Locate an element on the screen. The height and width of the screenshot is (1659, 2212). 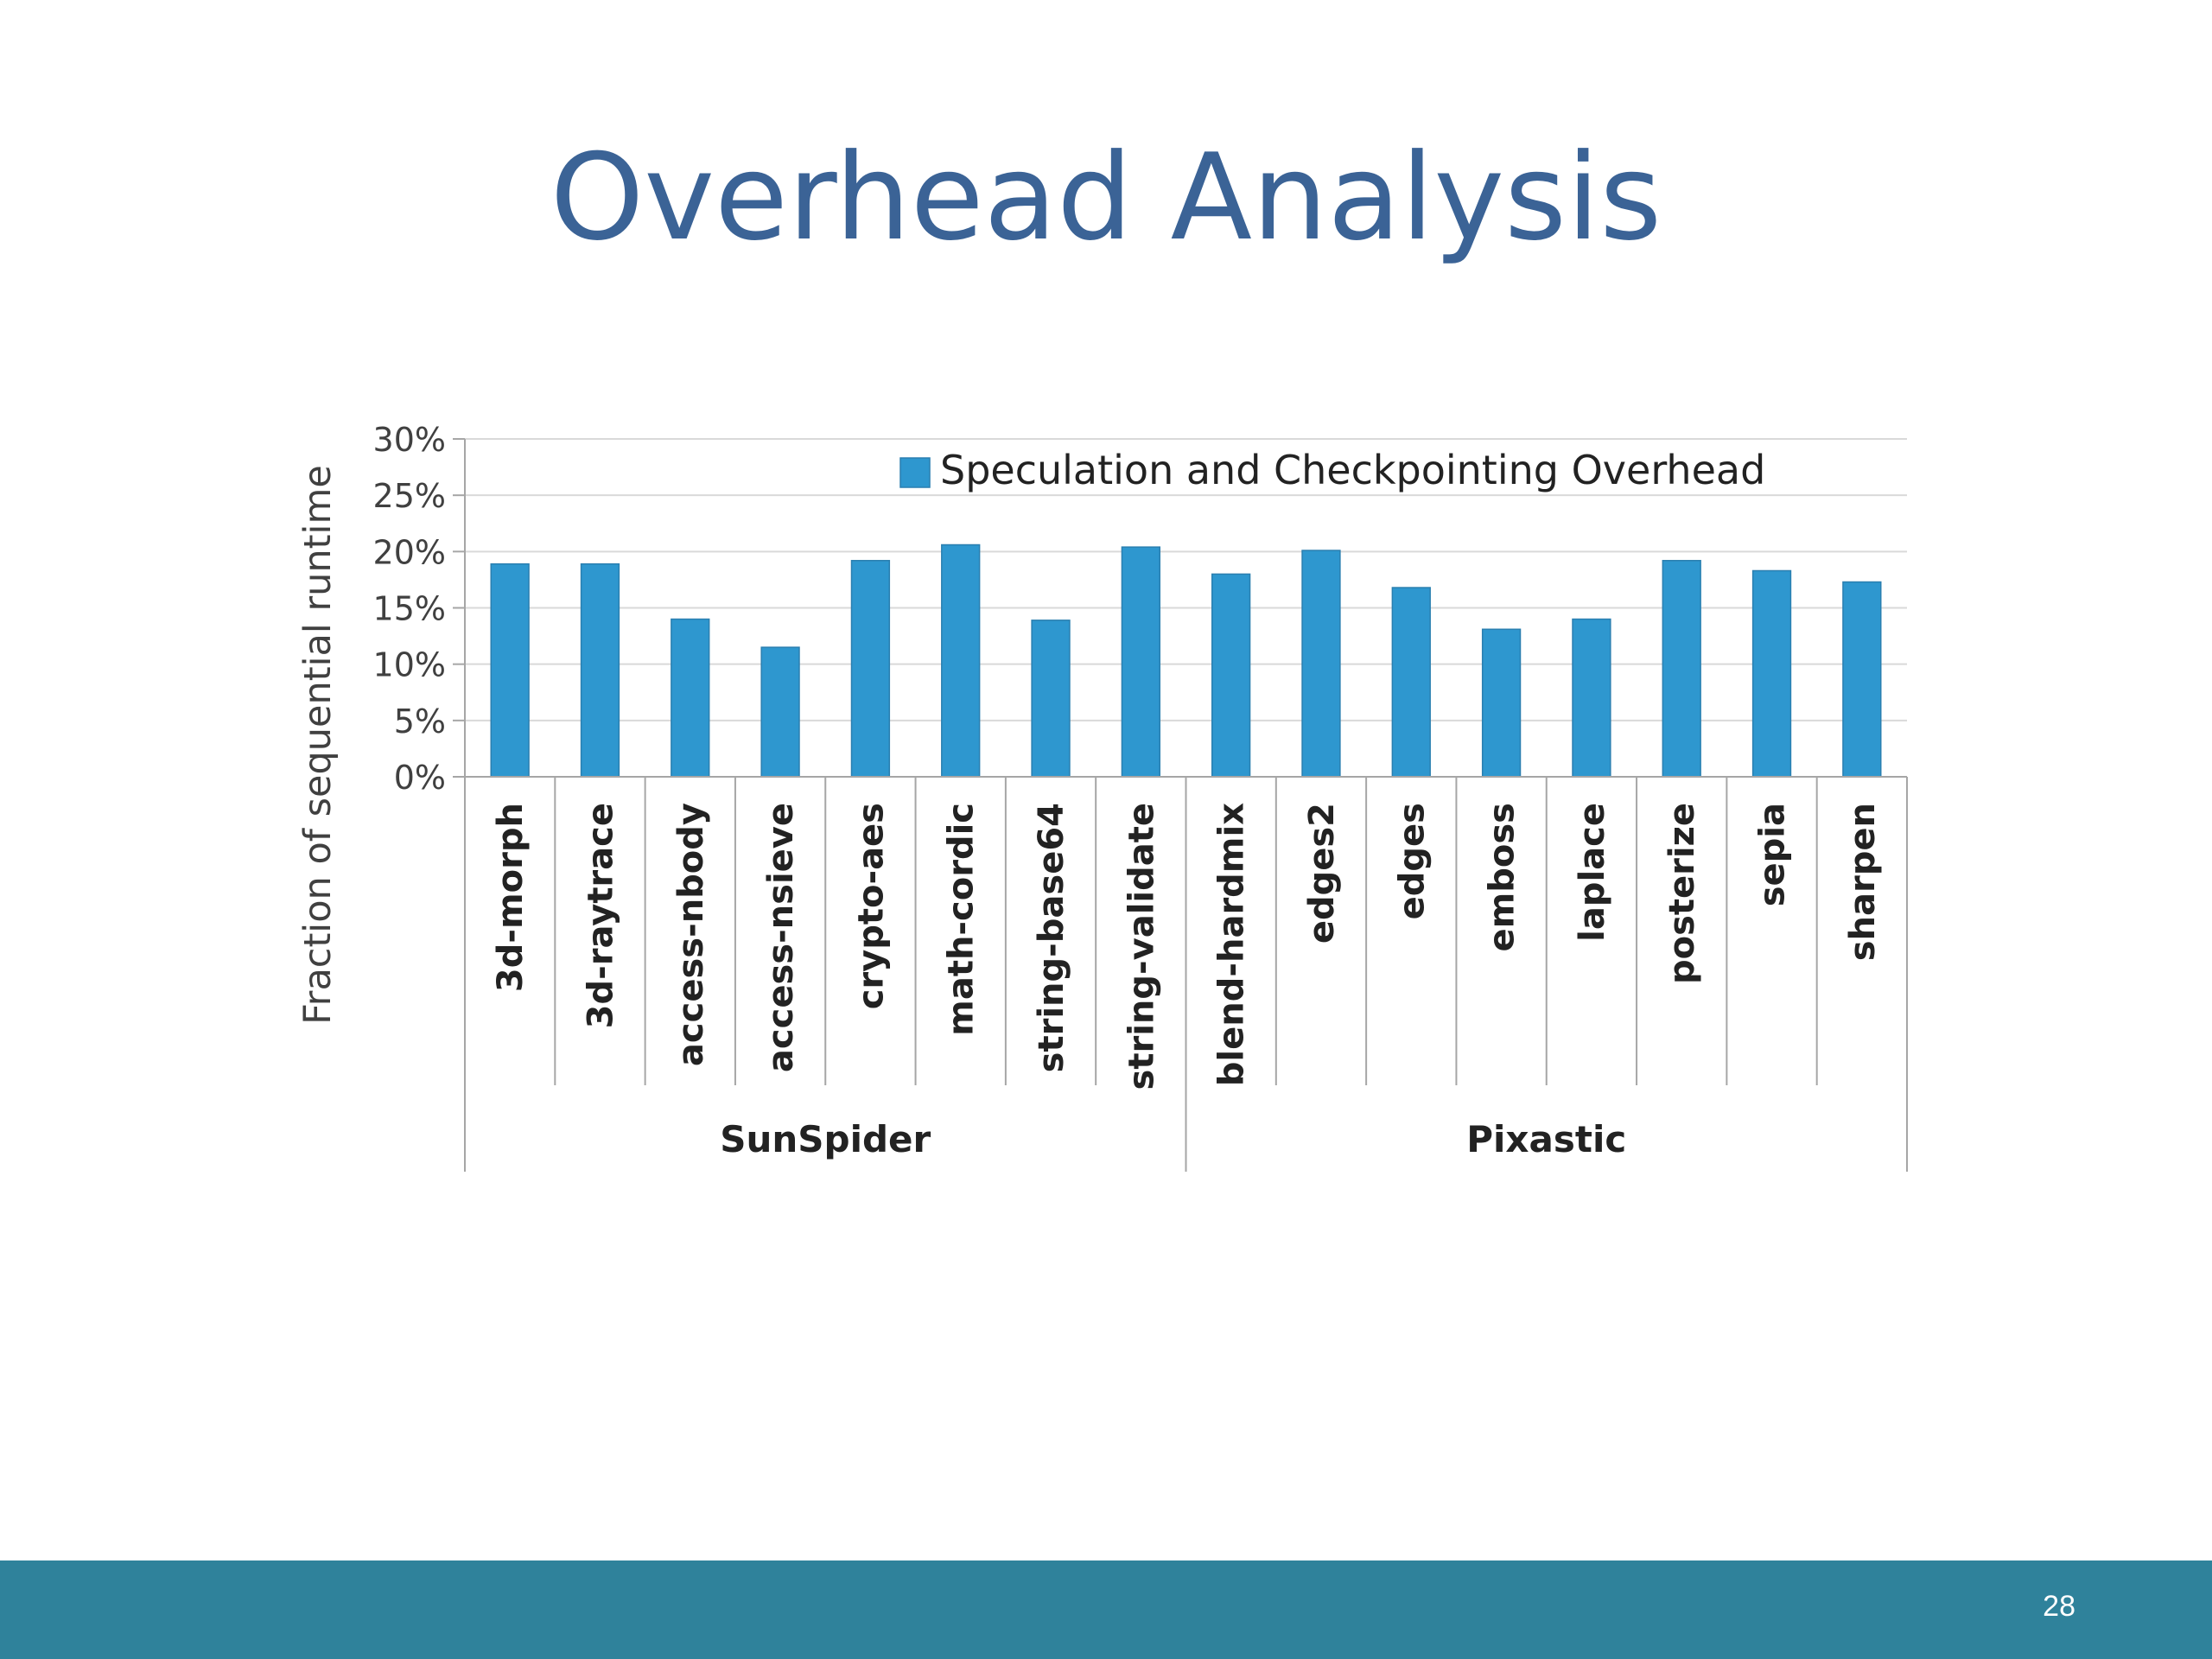
legend-swatch is located at coordinates (915, 473).